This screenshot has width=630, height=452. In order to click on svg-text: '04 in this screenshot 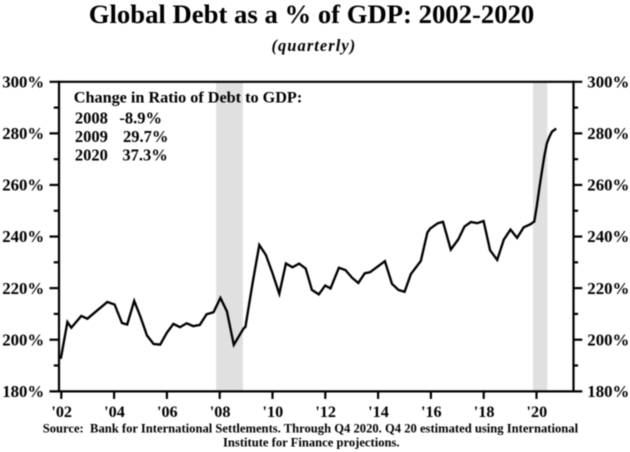, I will do `click(114, 412)`.